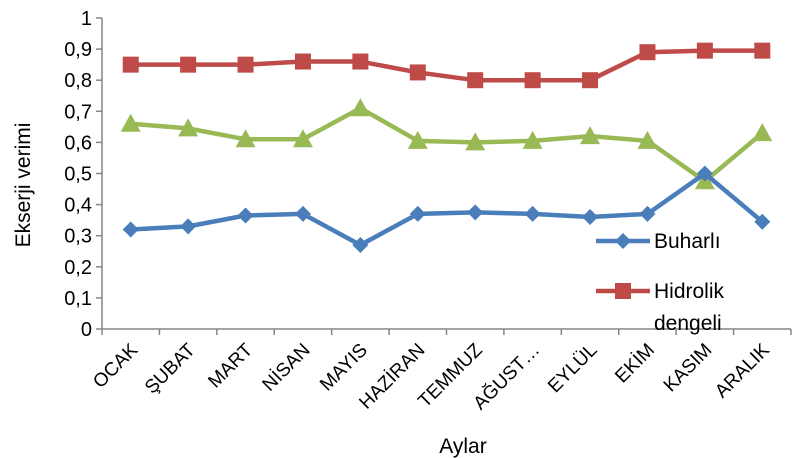 The image size is (811, 458). What do you see at coordinates (78, 81) in the screenshot?
I see `y-tick-label: 0,8` at bounding box center [78, 81].